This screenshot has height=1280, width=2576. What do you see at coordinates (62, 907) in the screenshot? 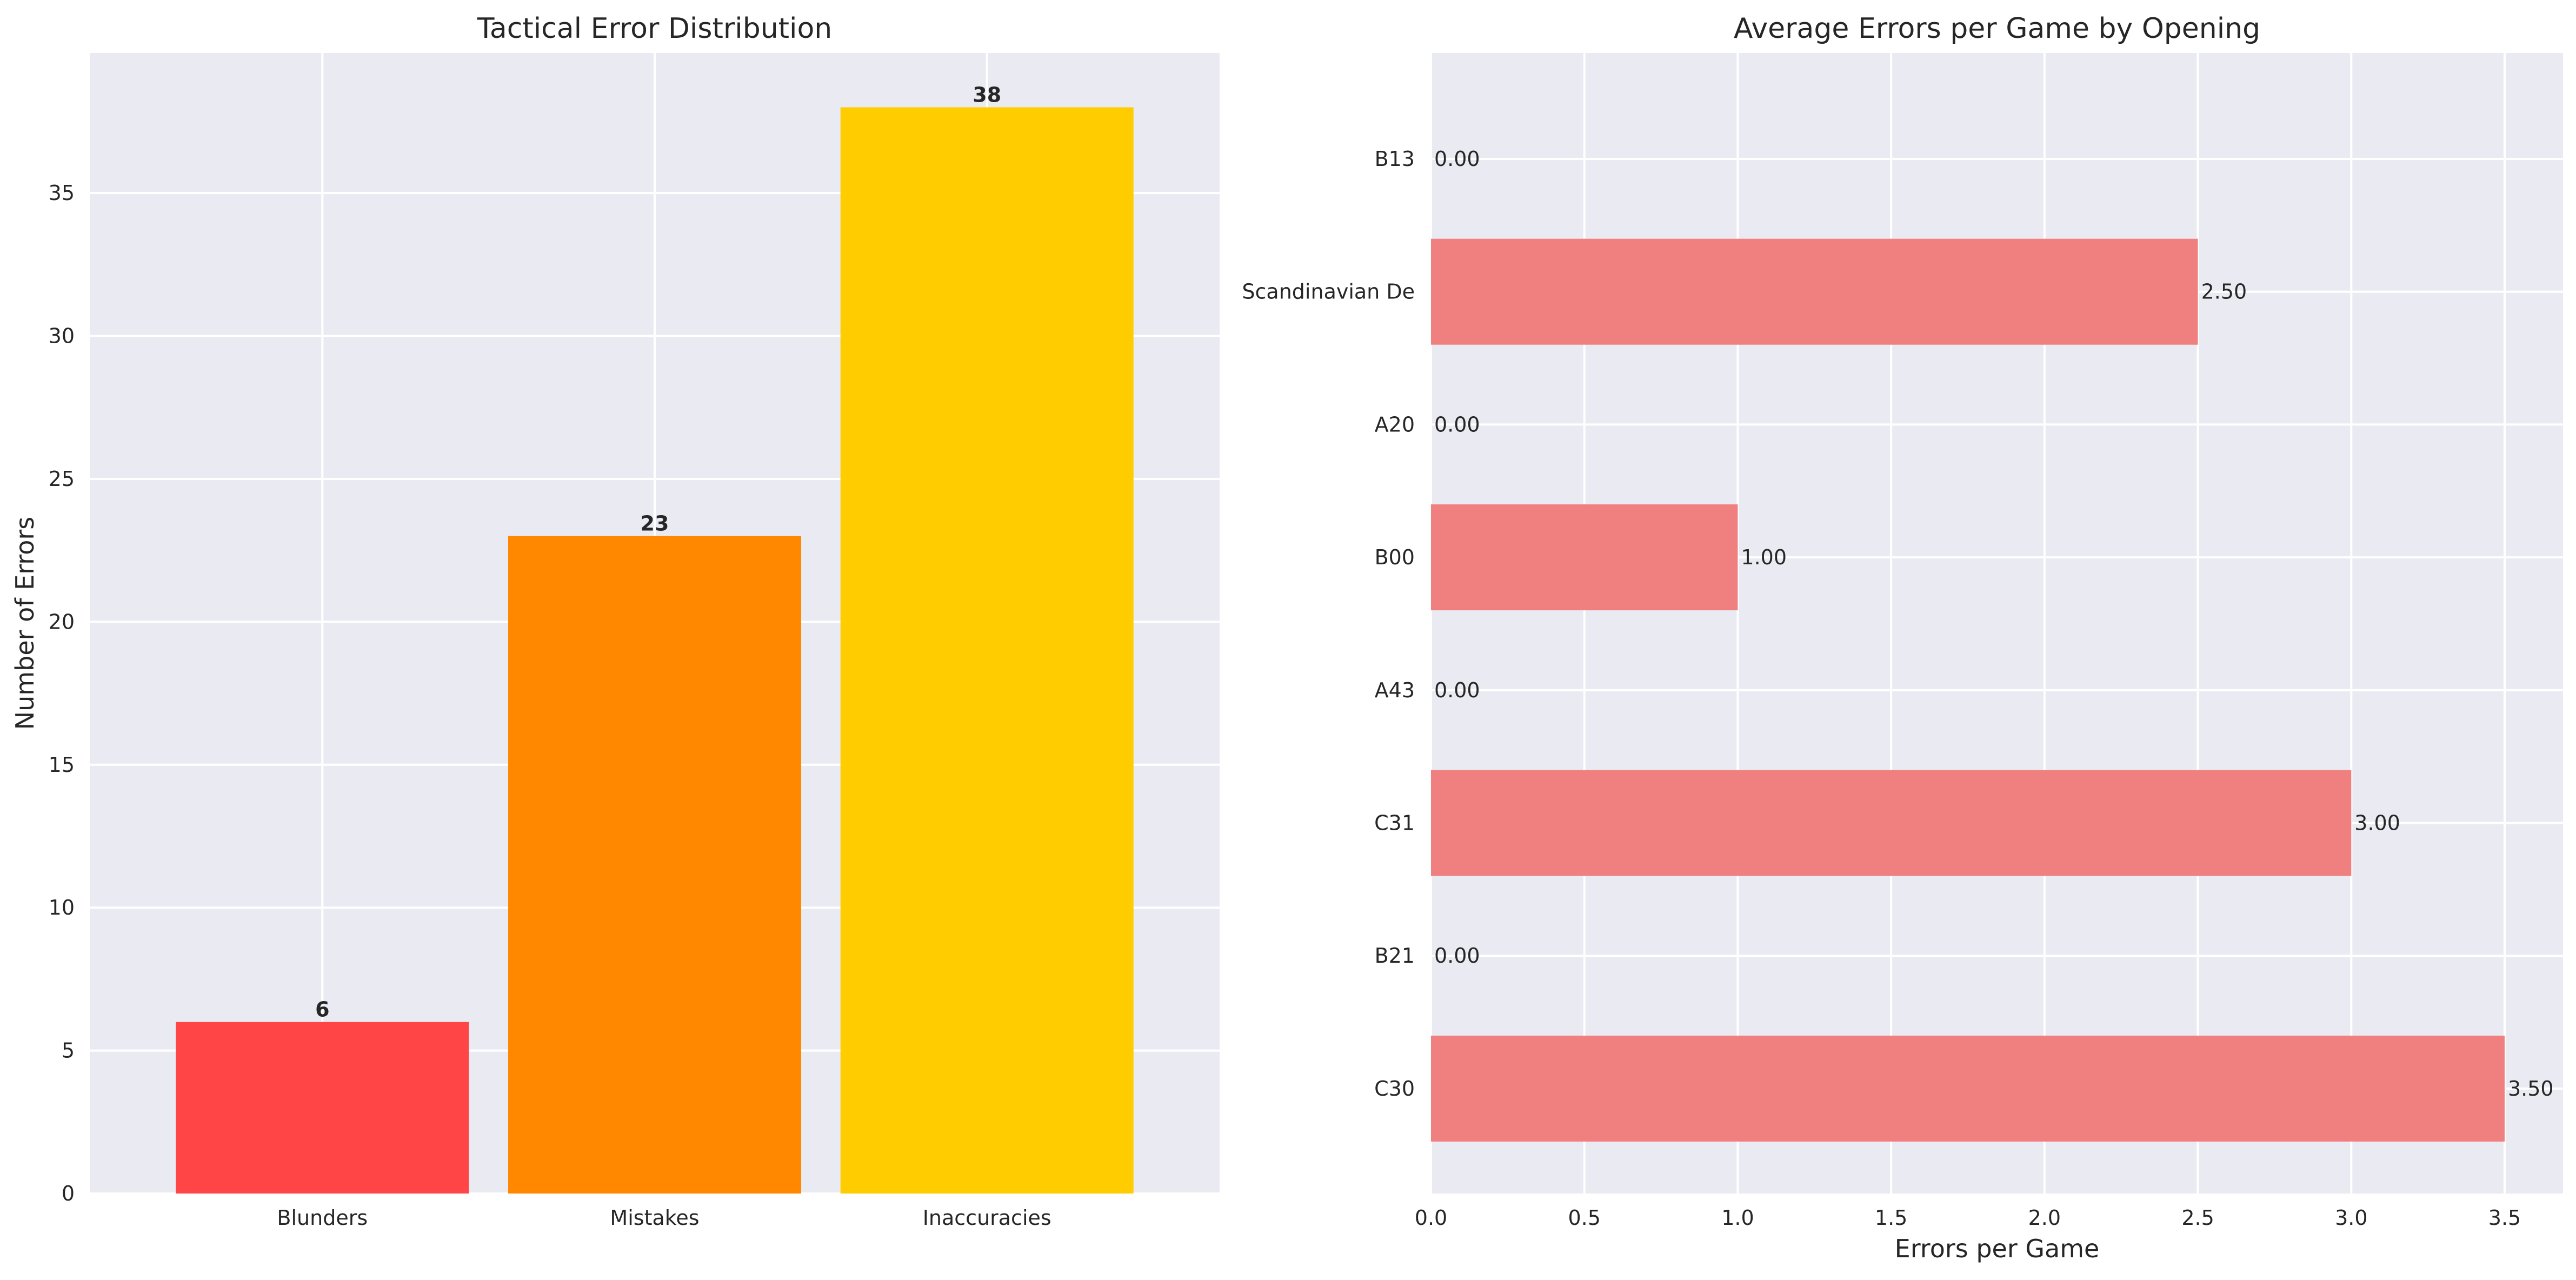
I see `left-y-tick-label: 10` at bounding box center [62, 907].